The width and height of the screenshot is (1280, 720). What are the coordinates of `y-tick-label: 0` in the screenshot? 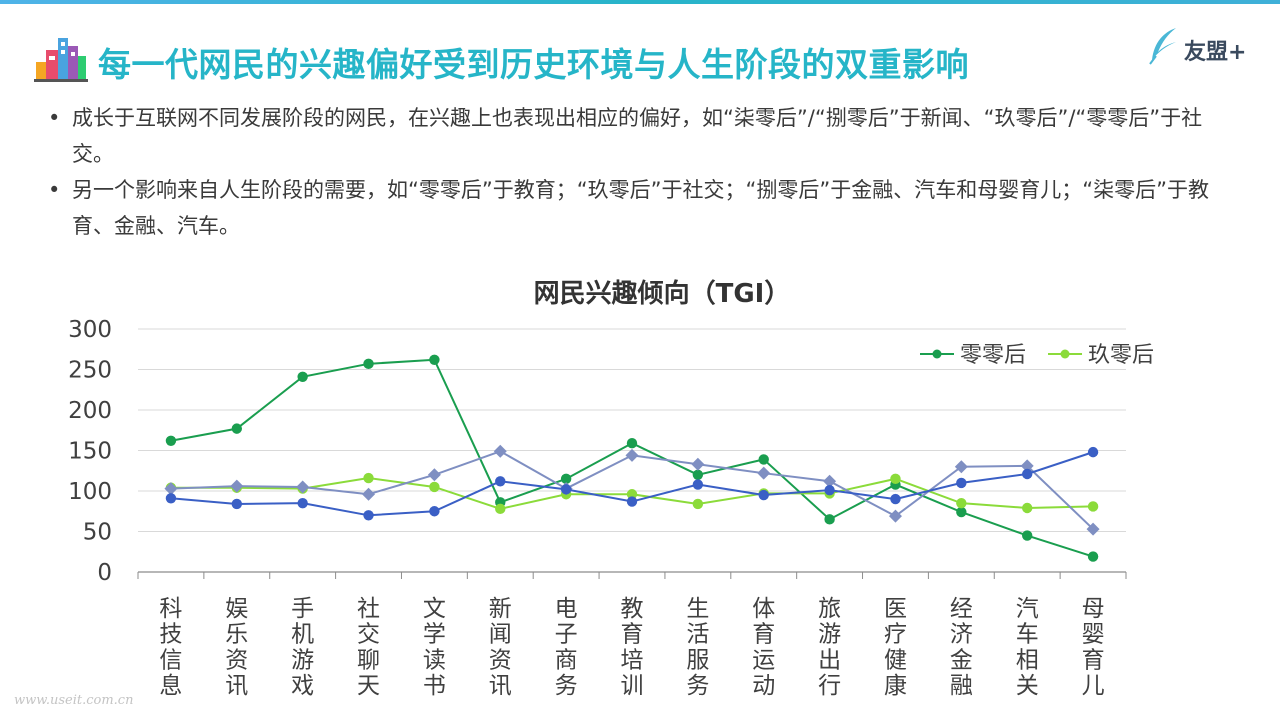 It's located at (104, 573).